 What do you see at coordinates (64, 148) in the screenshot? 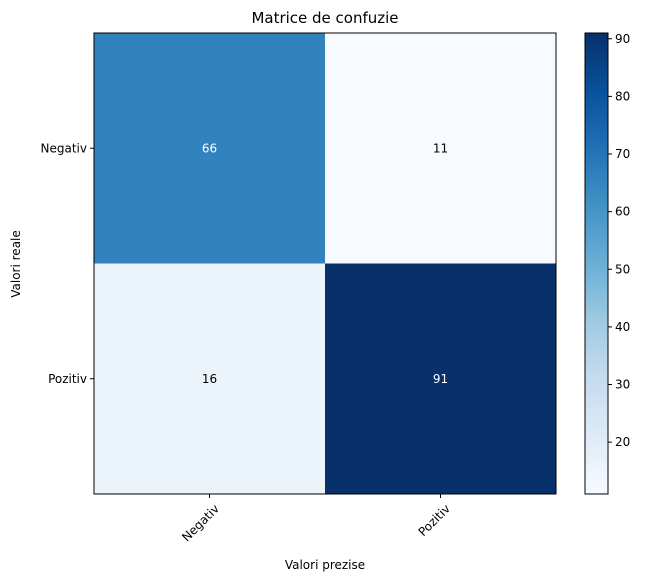
I see `y-tick-label: Negativ` at bounding box center [64, 148].